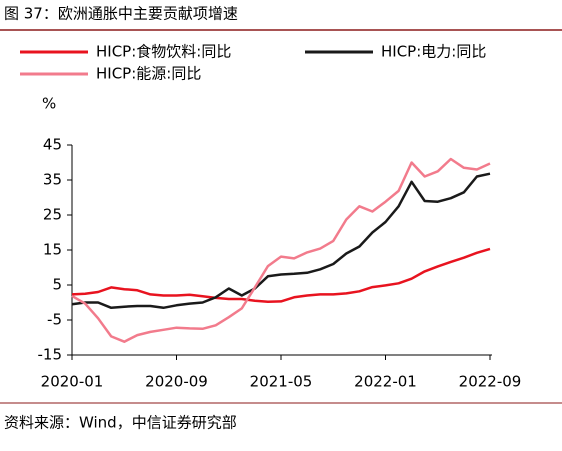 The image size is (562, 451). Describe the element at coordinates (52, 180) in the screenshot. I see `y-tick-label: 35` at that location.